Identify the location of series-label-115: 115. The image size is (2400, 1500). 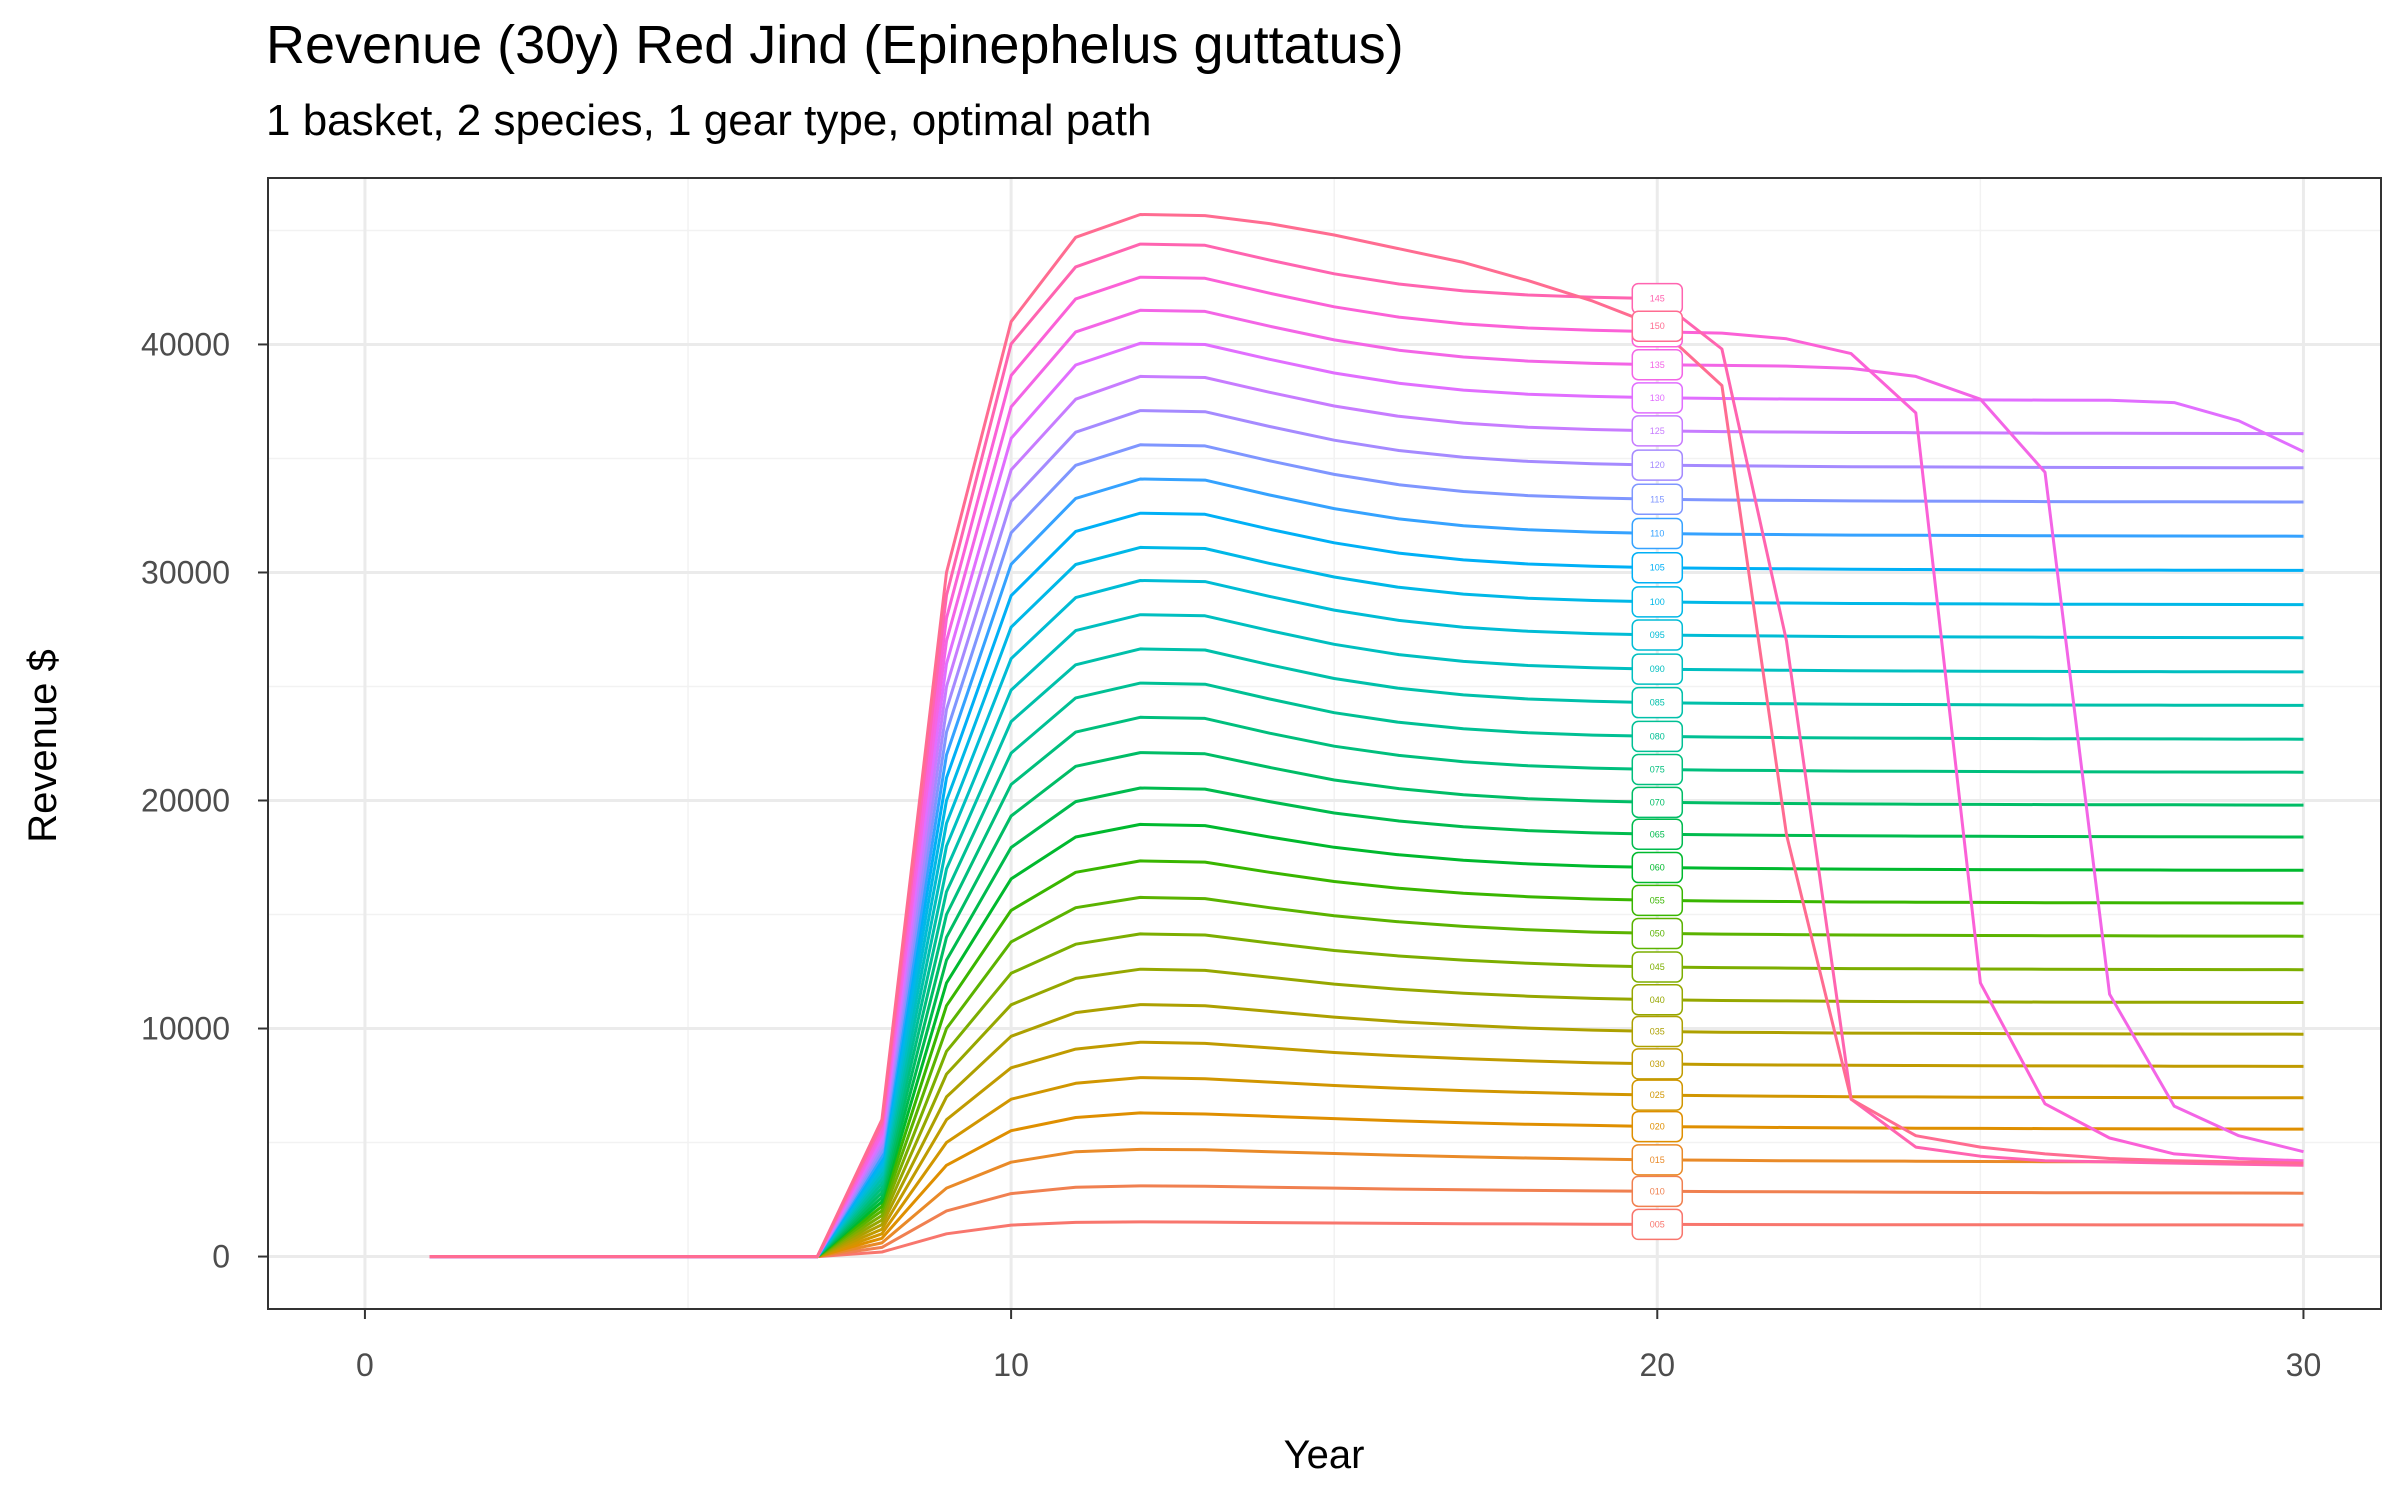
(1657, 499).